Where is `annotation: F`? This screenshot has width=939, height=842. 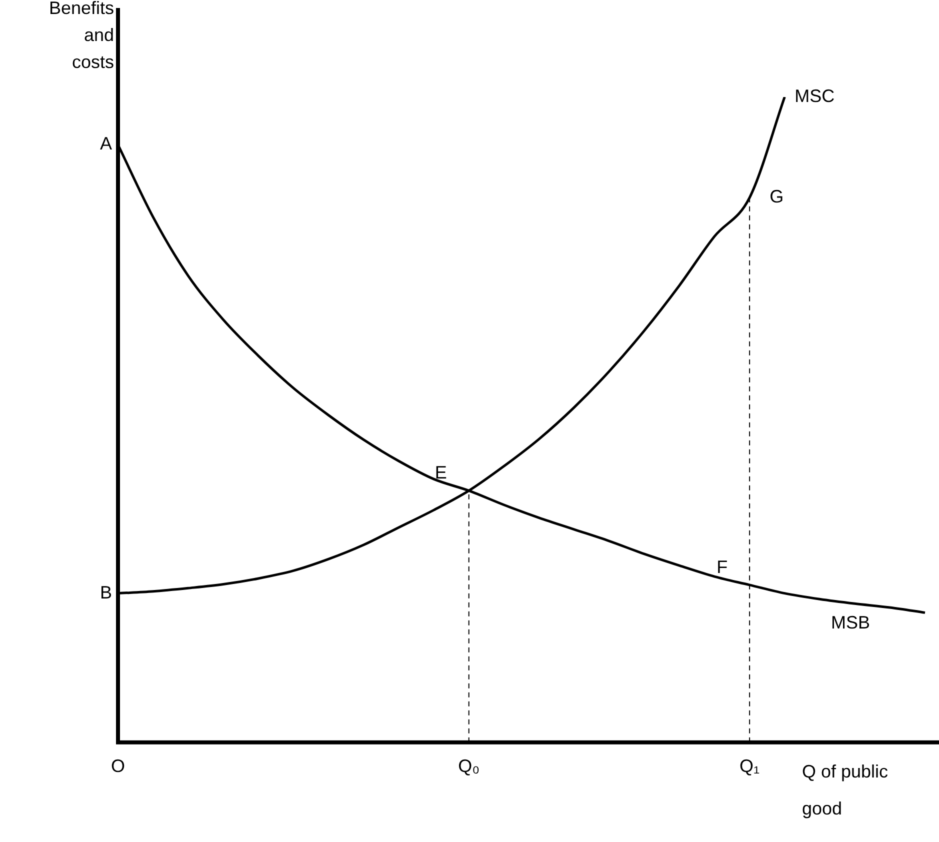 annotation: F is located at coordinates (722, 566).